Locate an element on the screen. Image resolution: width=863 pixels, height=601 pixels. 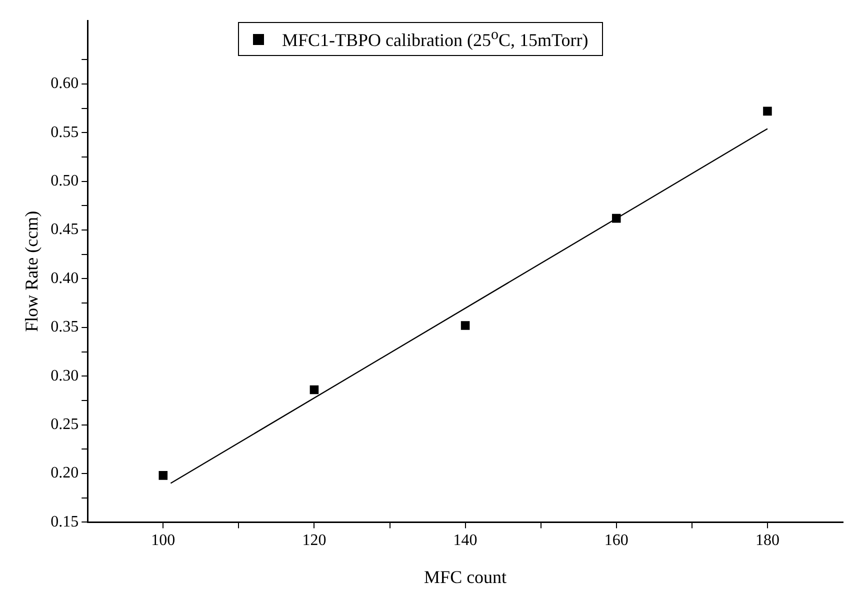
x-tick-label: 140 is located at coordinates (465, 541).